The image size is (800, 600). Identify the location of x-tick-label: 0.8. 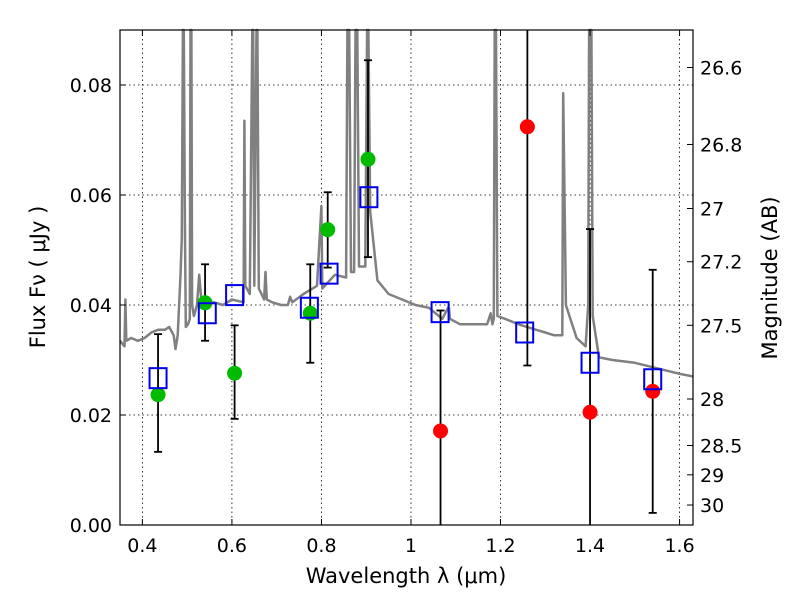
(321, 546).